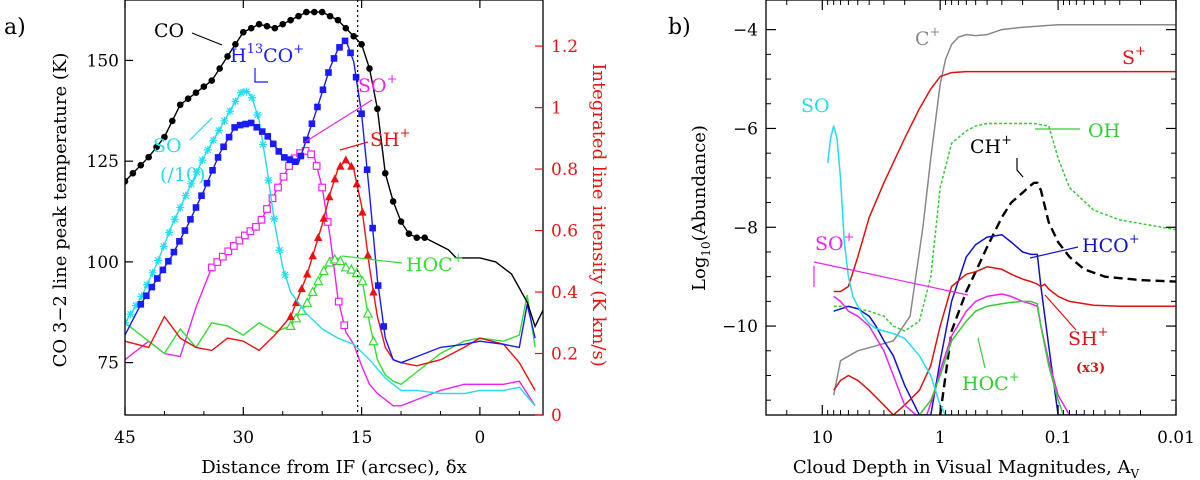 The height and width of the screenshot is (480, 1200). Describe the element at coordinates (378, 84) in the screenshot. I see `label-so-plus-panel-a: SO+` at that location.